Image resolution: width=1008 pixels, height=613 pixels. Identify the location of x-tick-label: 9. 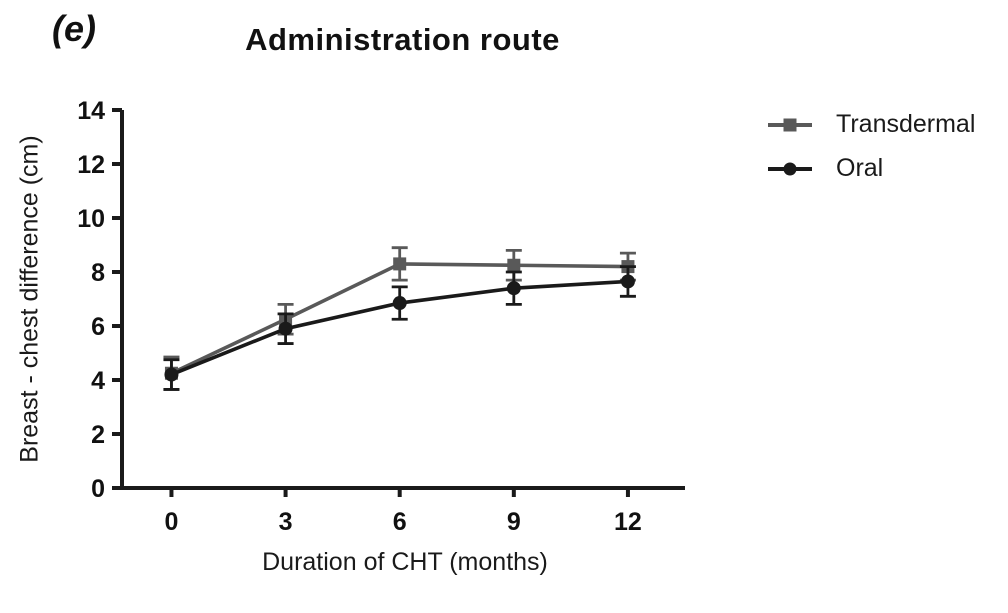
(514, 522).